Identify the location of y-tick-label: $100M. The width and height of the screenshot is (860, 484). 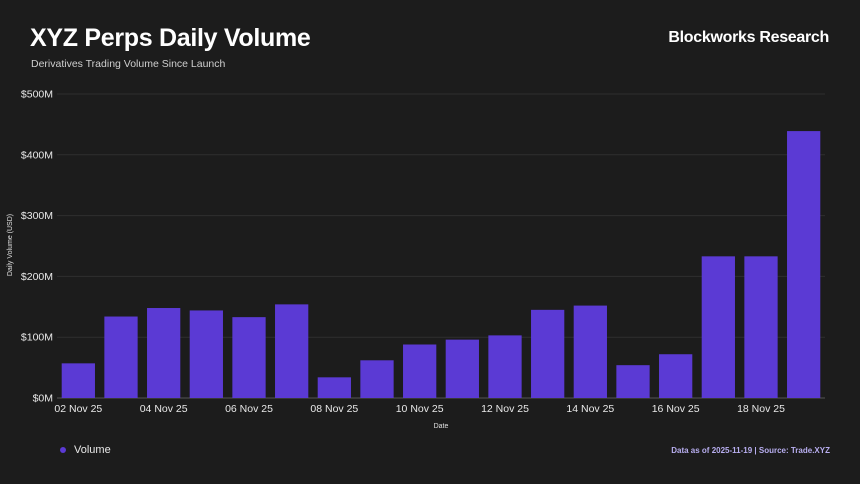
(37, 338).